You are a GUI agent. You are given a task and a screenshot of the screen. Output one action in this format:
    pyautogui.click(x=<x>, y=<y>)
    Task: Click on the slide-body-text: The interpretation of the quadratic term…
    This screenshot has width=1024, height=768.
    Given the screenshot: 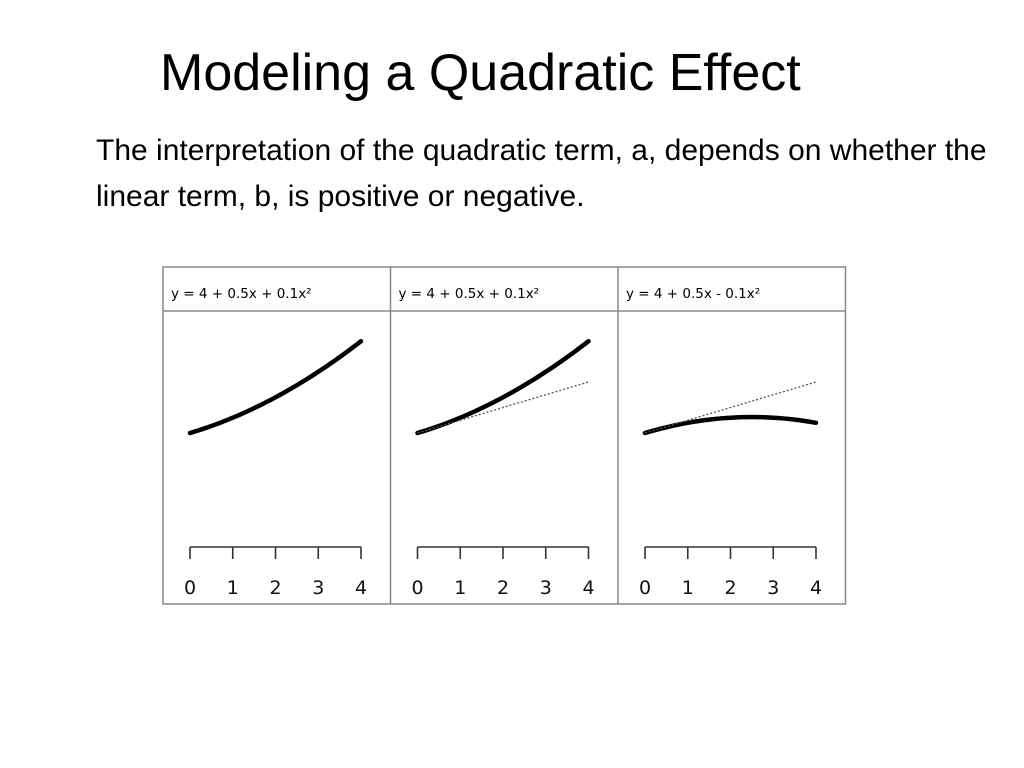 What is the action you would take?
    pyautogui.click(x=541, y=173)
    